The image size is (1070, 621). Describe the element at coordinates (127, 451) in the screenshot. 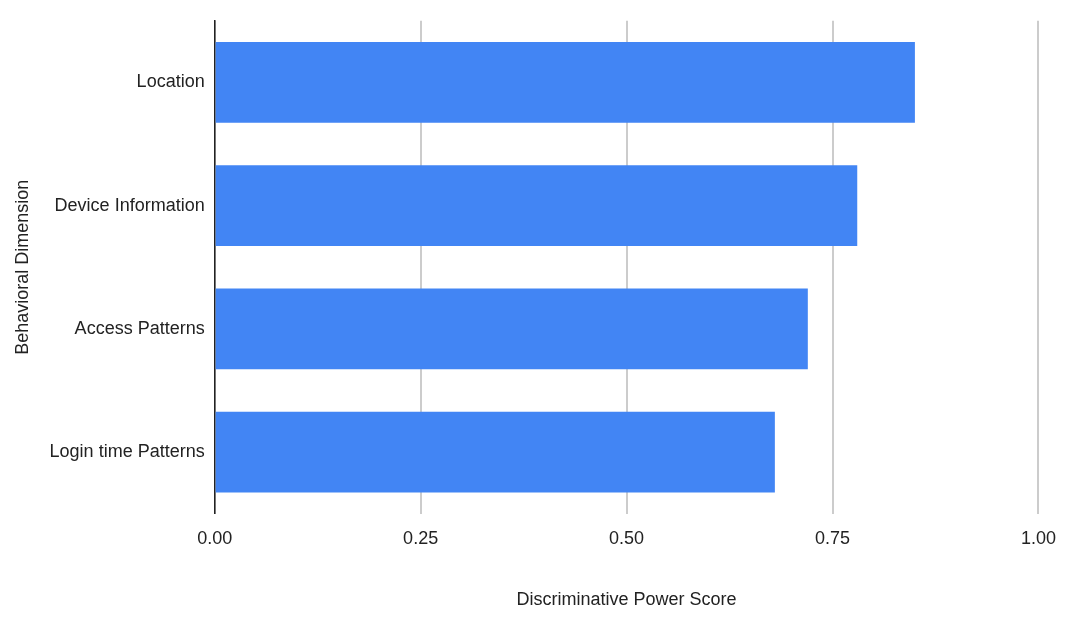

I see `y-tick-label: Login time Patterns` at that location.